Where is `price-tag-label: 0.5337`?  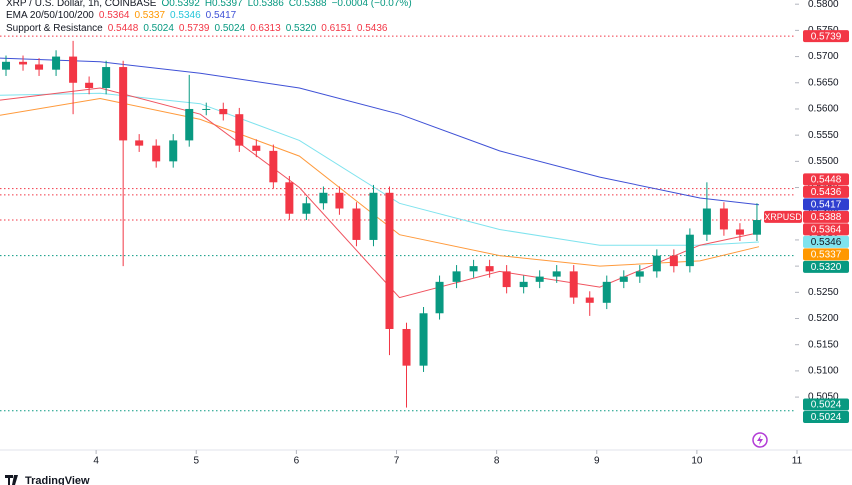
price-tag-label: 0.5337 is located at coordinates (826, 255).